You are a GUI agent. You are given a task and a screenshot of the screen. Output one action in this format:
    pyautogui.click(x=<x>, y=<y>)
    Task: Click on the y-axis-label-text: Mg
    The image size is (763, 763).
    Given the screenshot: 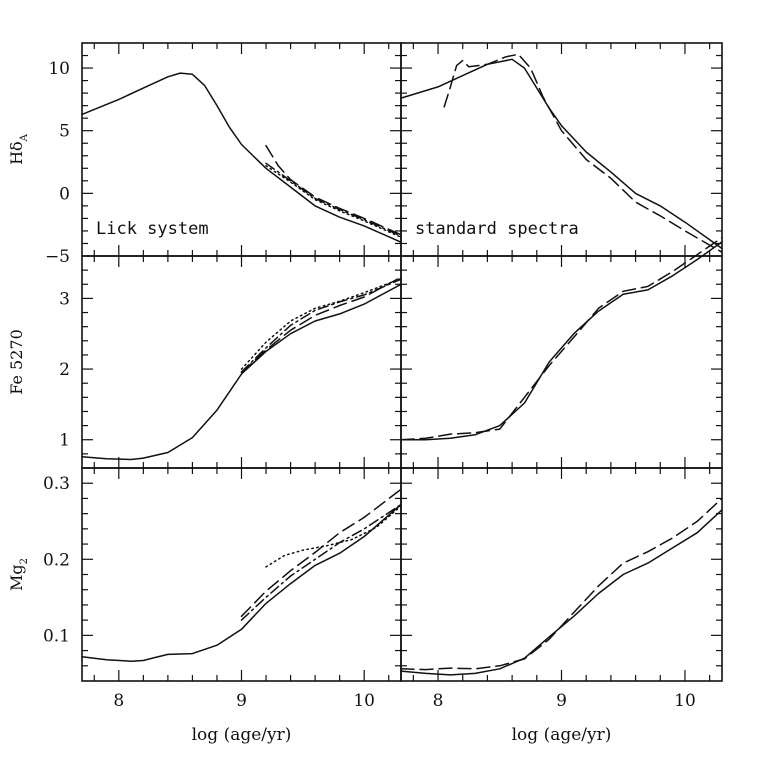 What is the action you would take?
    pyautogui.click(x=16, y=577)
    